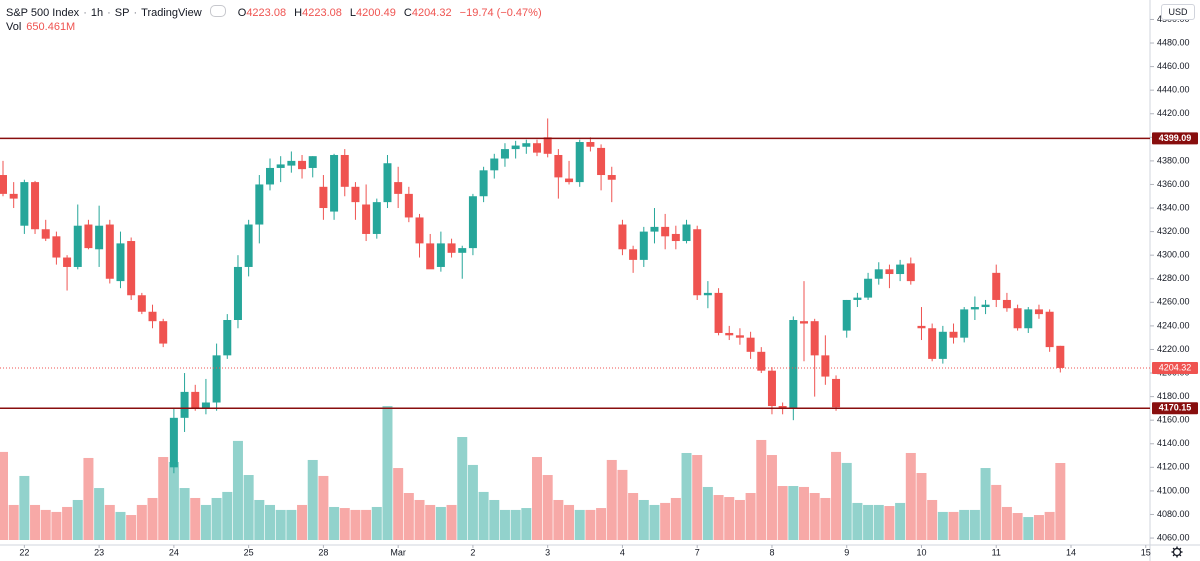 Image resolution: width=1200 pixels, height=561 pixels. Describe the element at coordinates (407, 13) in the screenshot. I see `ohlc-key: C` at that location.